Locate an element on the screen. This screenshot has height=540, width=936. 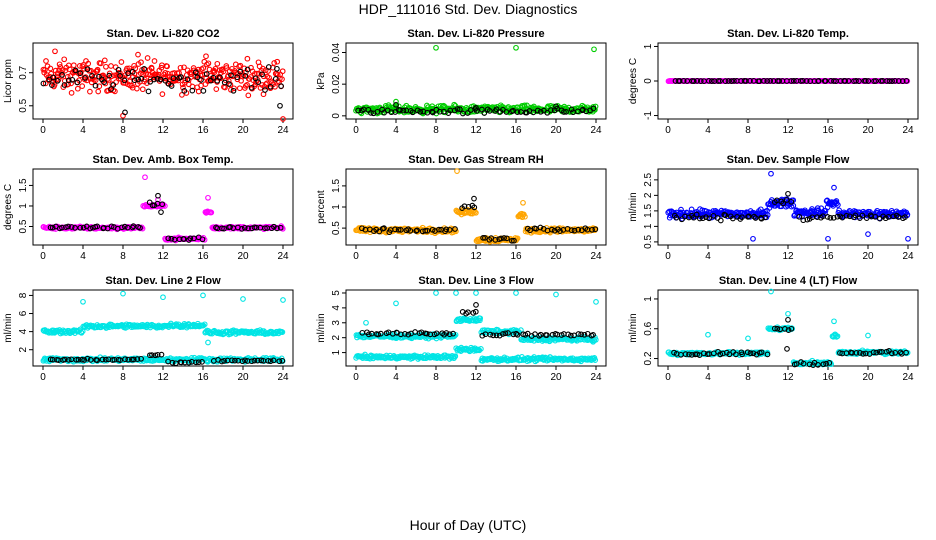
y-tick-label: 0.7 is located at coordinates (23, 72).